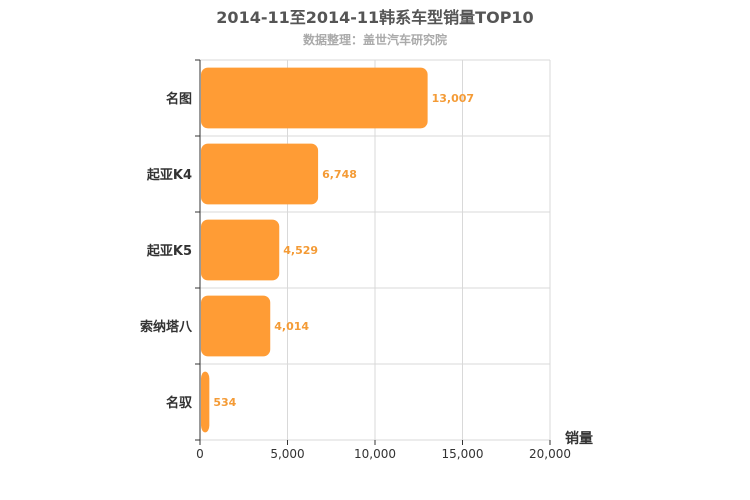 This screenshot has width=750, height=500. Describe the element at coordinates (375, 454) in the screenshot. I see `x-tick-label: 10,000` at that location.